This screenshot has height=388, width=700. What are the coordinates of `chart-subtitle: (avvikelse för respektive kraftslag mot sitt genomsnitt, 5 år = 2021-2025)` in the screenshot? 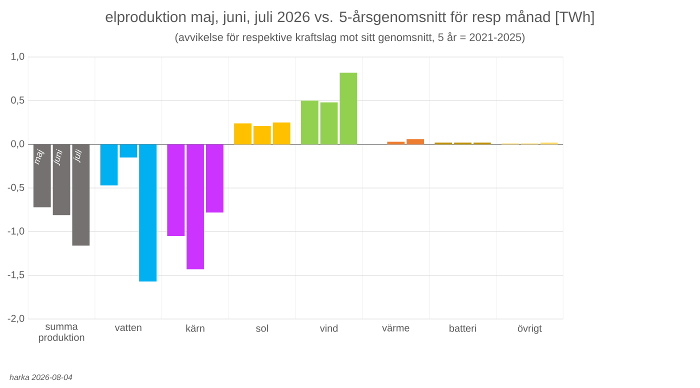 It's located at (350, 38).